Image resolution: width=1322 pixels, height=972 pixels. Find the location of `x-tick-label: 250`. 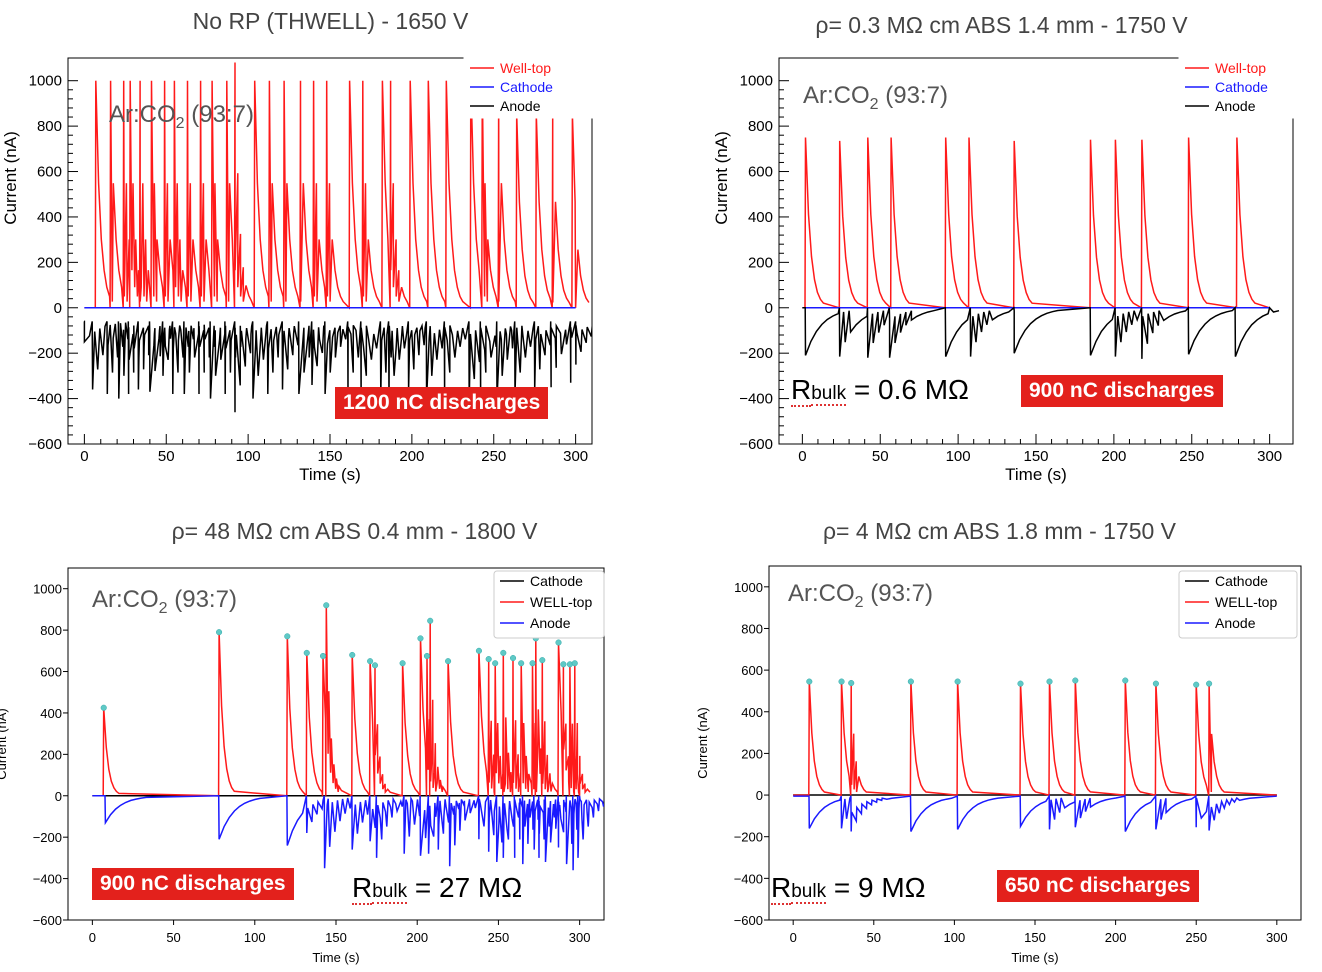

x-tick-label: 250 is located at coordinates (1191, 456).